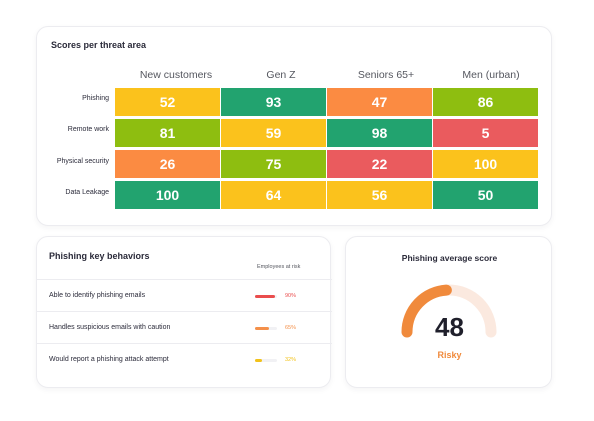 This screenshot has width=594, height=421. Describe the element at coordinates (176, 75) in the screenshot. I see `column-header-new-customers: New customers` at that location.